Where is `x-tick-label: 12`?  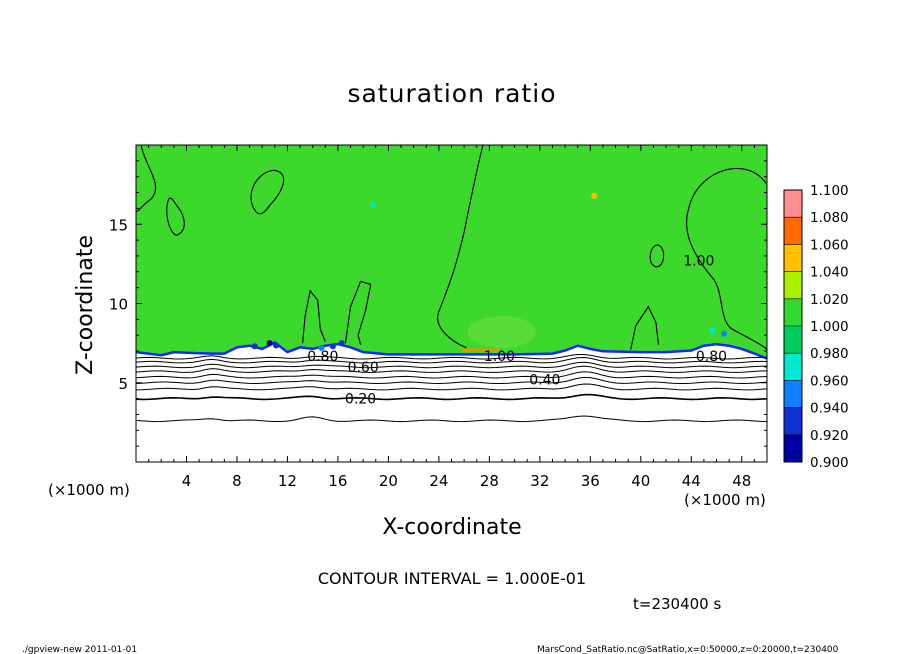 x-tick-label: 12 is located at coordinates (287, 481).